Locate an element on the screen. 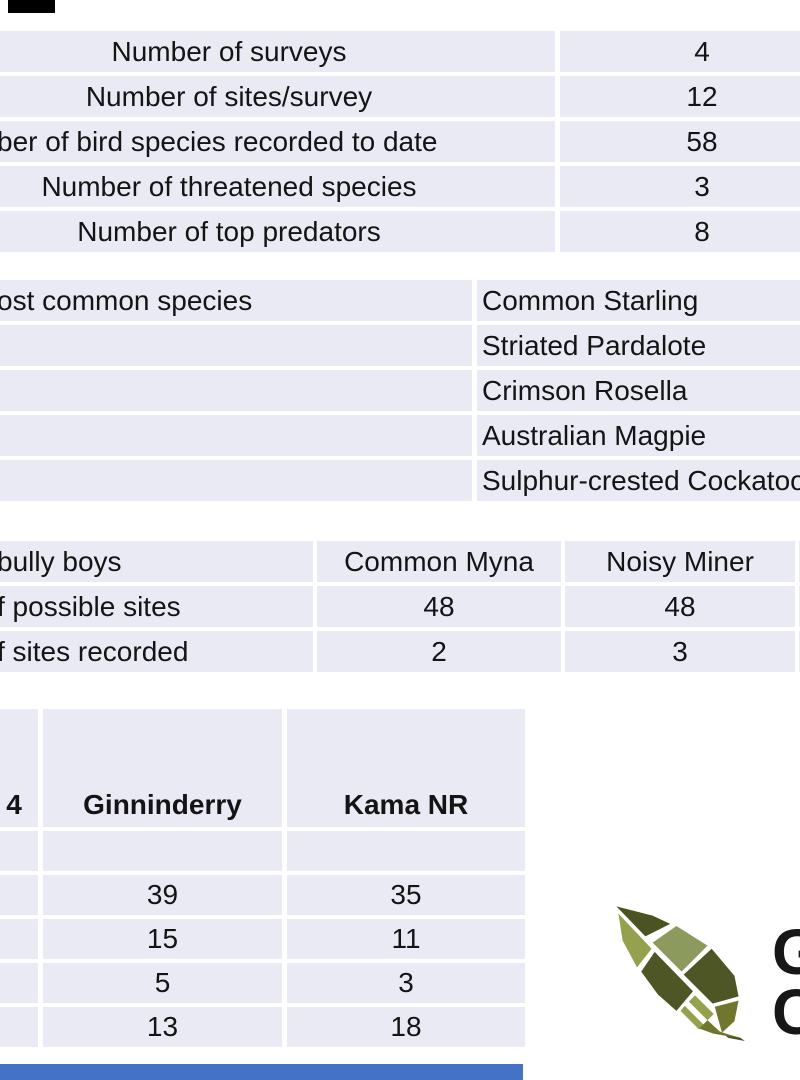  summary-value: 8 is located at coordinates (680, 231).